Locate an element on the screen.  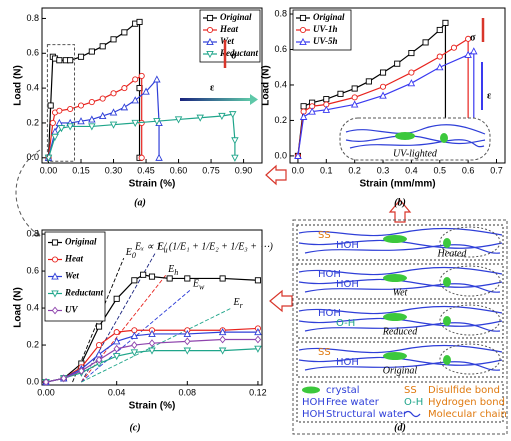
fit-label-sub: 0 is located at coordinates (134, 255).